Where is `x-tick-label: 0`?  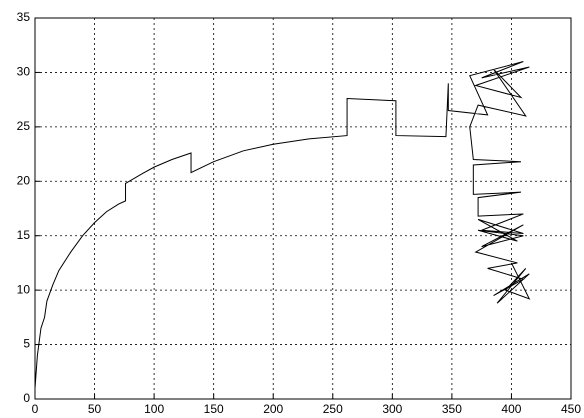 x-tick-label: 0 is located at coordinates (35, 409).